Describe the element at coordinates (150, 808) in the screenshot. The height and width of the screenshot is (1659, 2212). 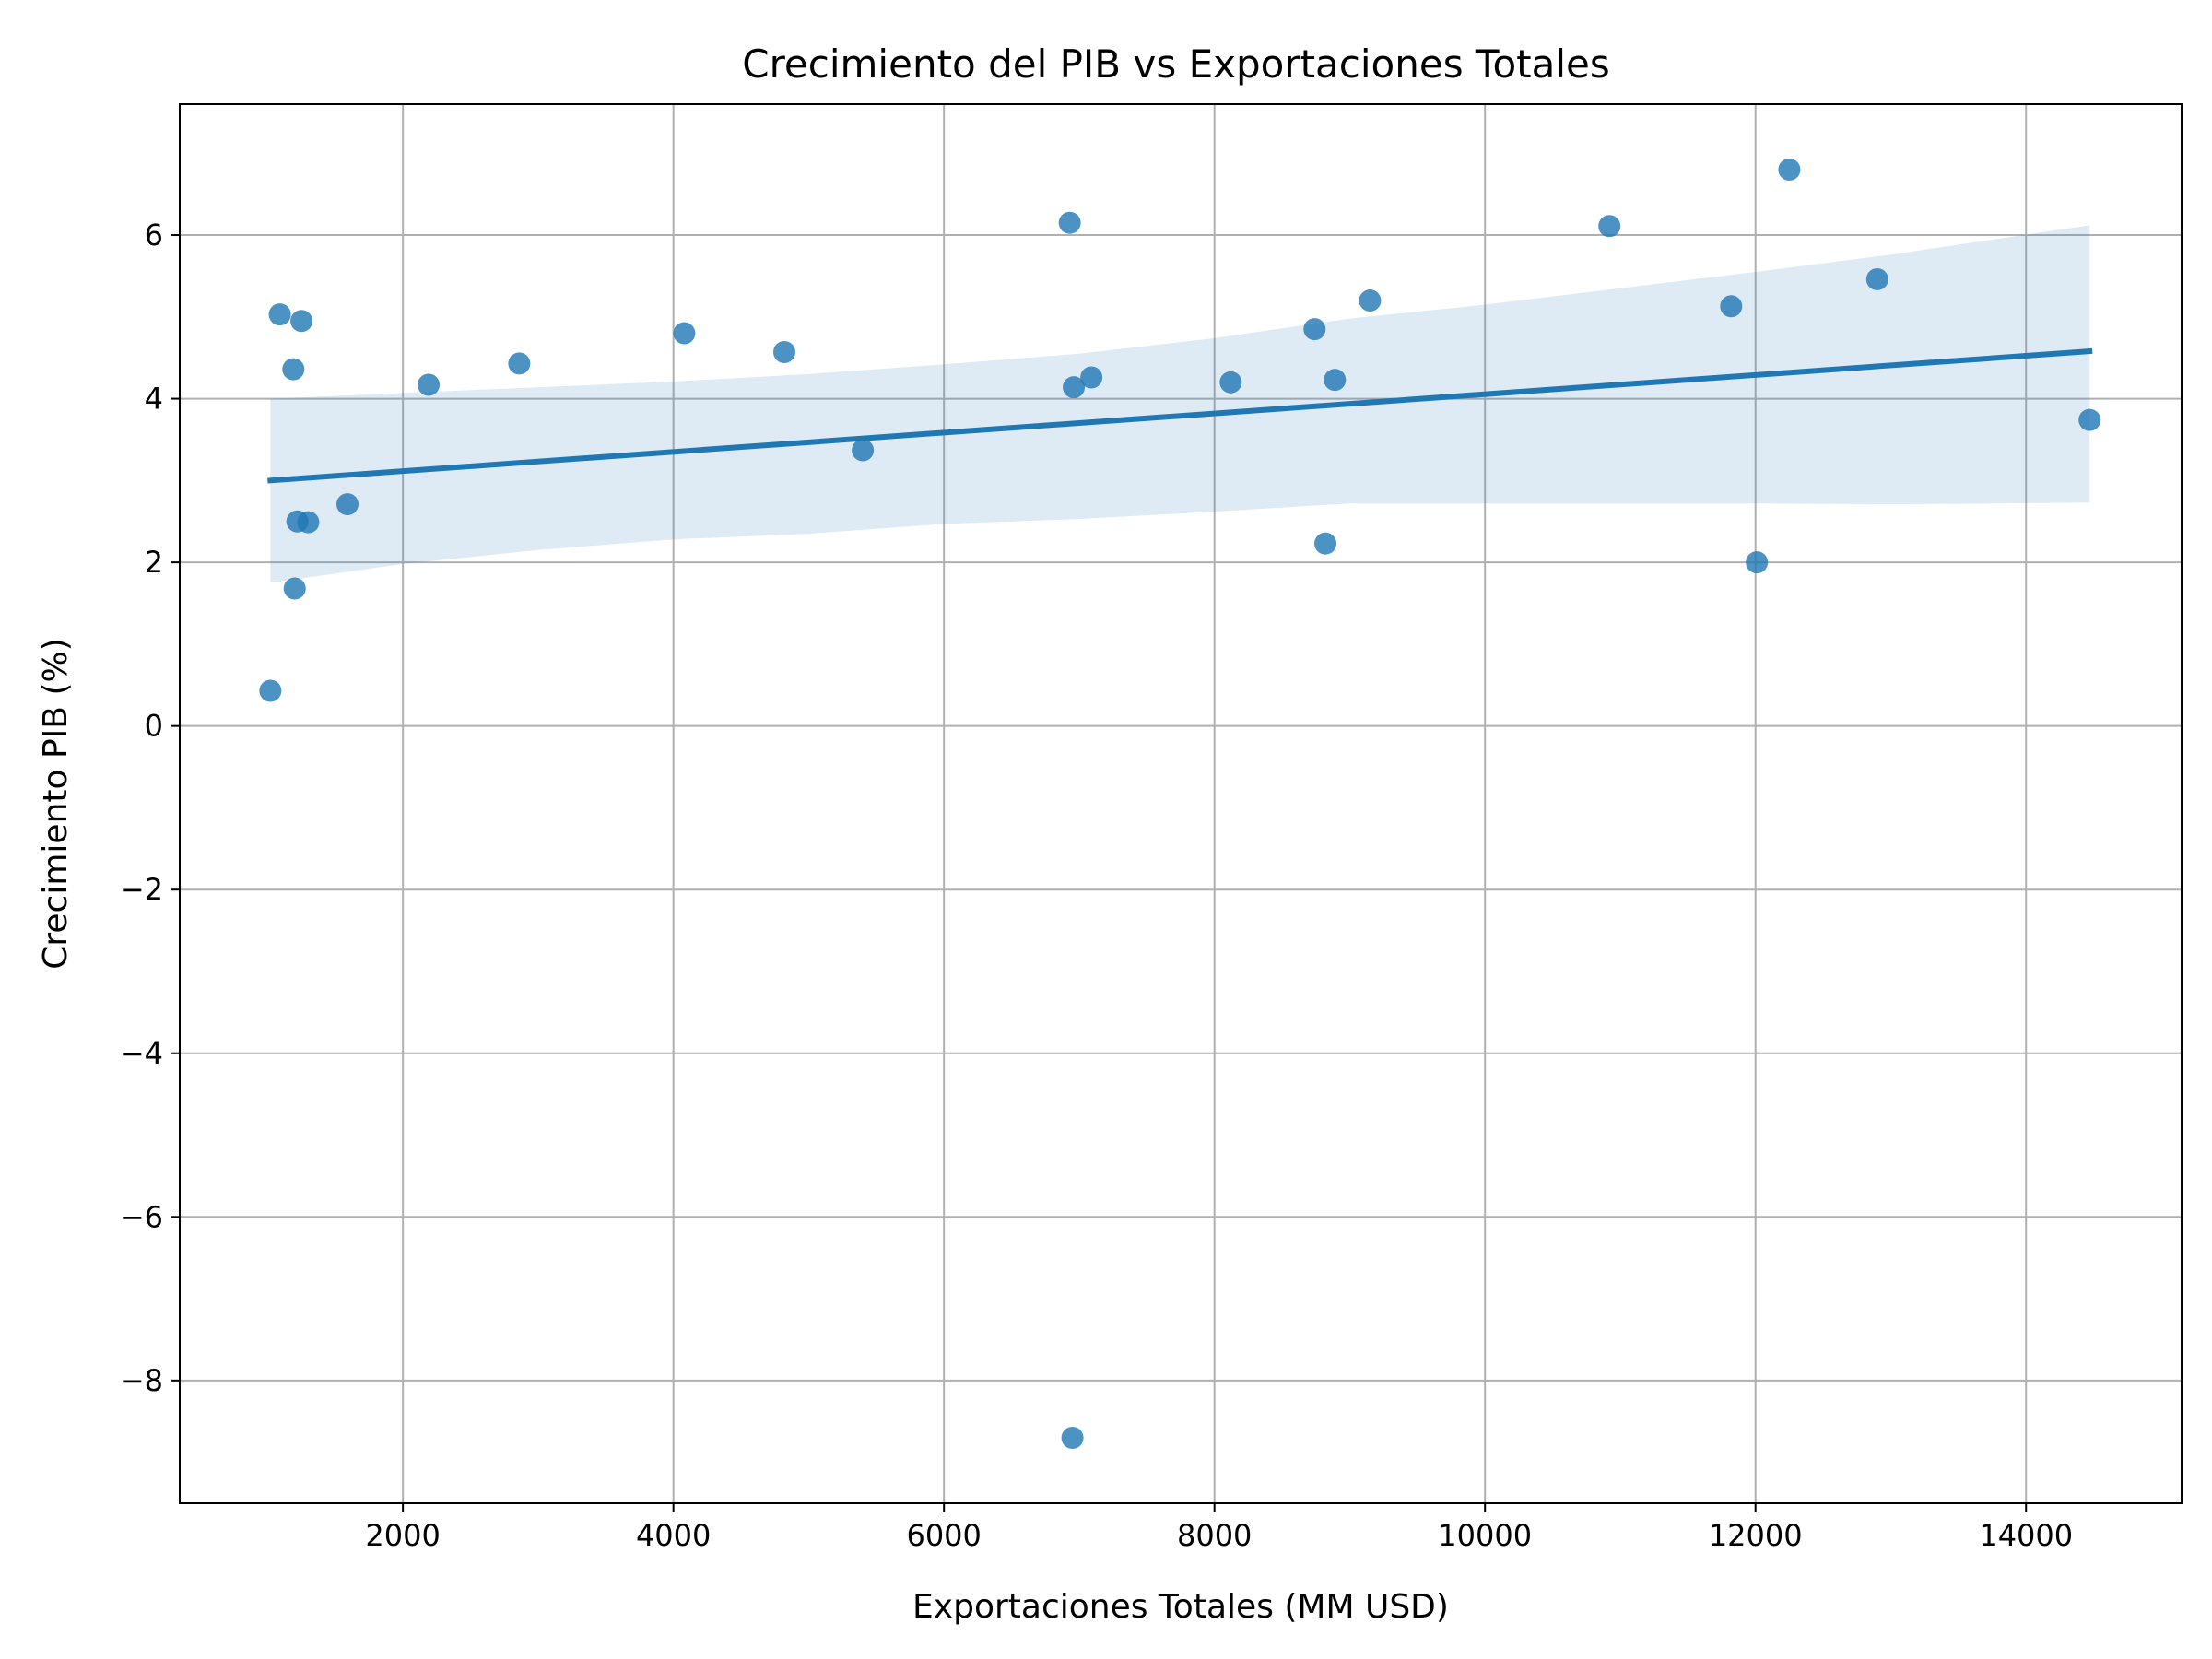
I see `y-axis-ticks: −8 −6 −4 −2 0 2 4 6` at that location.